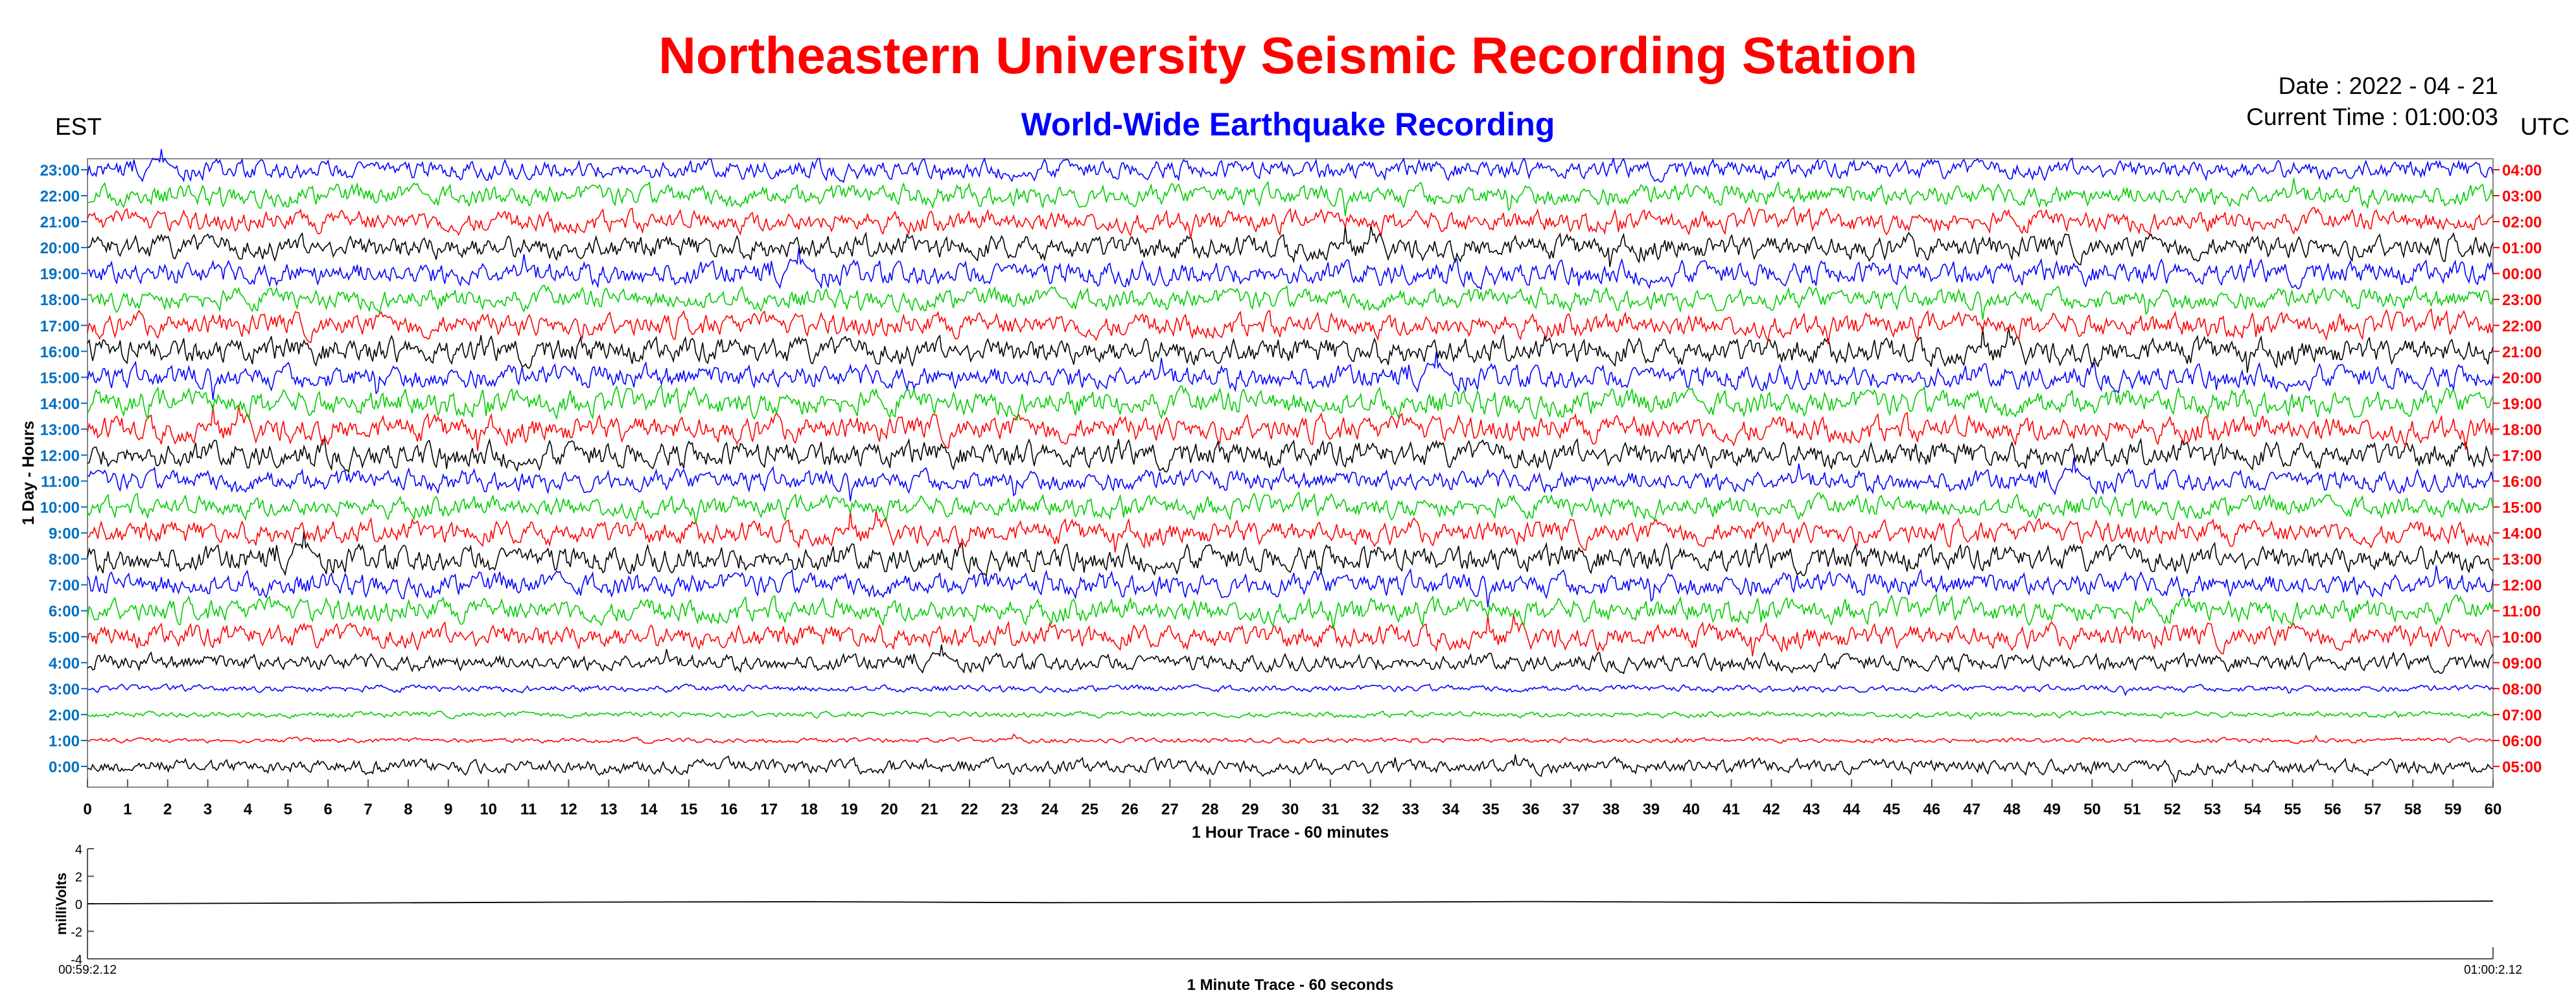 The width and height of the screenshot is (2576, 999). What do you see at coordinates (850, 809) in the screenshot?
I see `x-tick-label: 19` at bounding box center [850, 809].